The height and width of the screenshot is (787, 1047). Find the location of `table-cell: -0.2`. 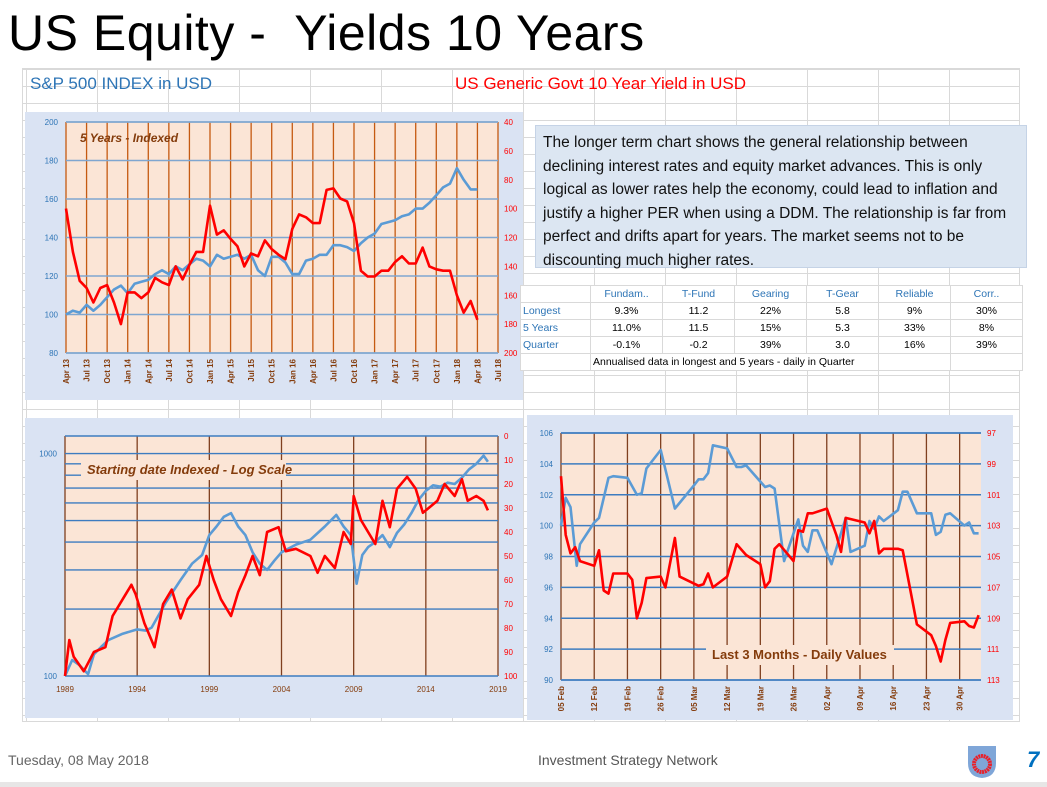

table-cell: -0.2 is located at coordinates (698, 345).